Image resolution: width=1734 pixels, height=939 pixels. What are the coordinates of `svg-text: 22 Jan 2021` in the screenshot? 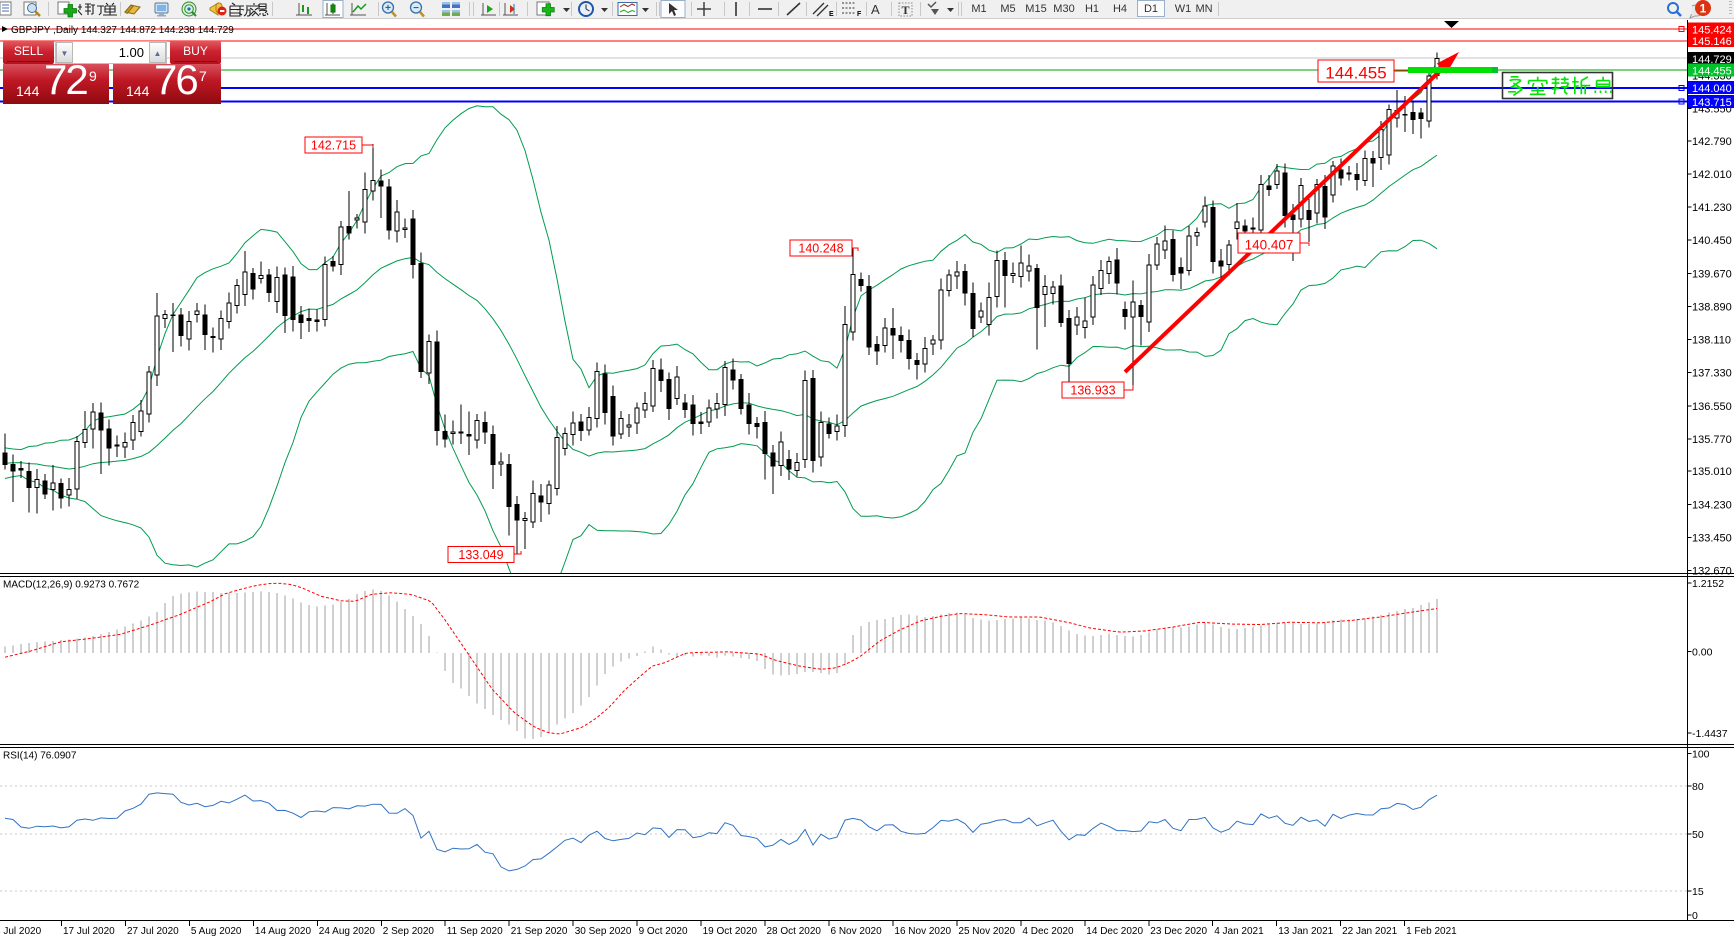 It's located at (1369, 931).